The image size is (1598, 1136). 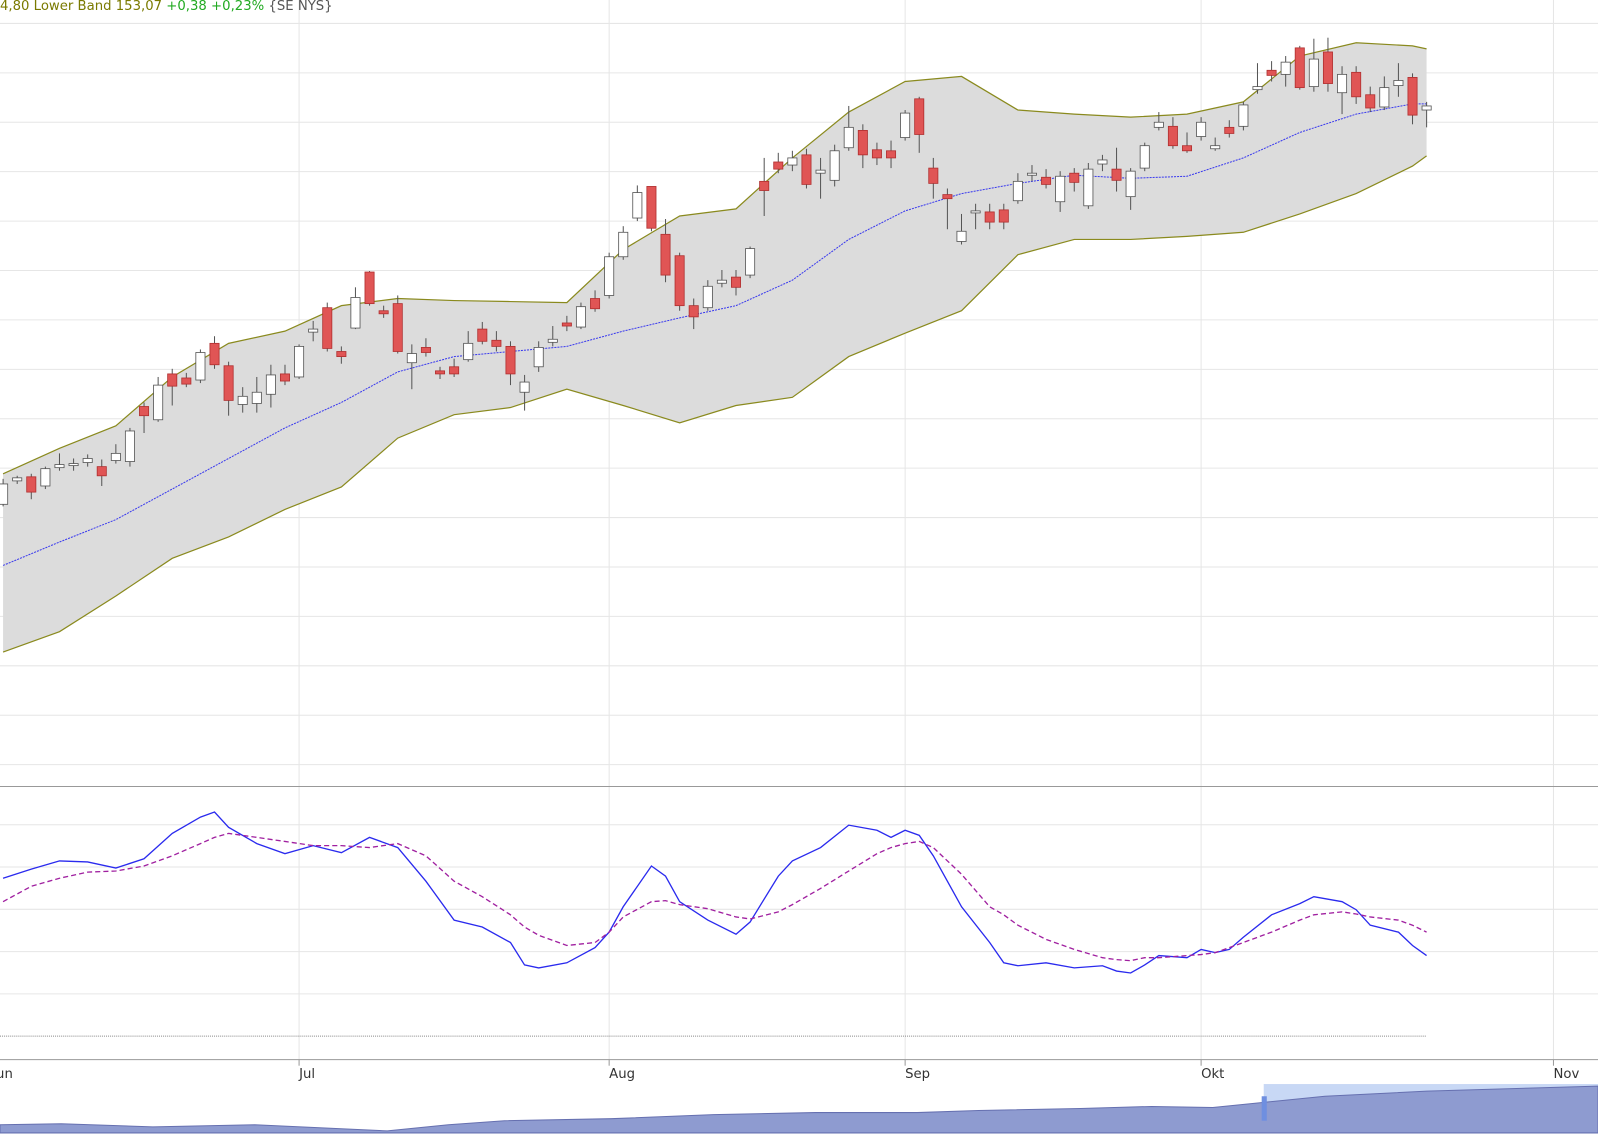 What do you see at coordinates (1264, 1108) in the screenshot?
I see `navigator-handle` at bounding box center [1264, 1108].